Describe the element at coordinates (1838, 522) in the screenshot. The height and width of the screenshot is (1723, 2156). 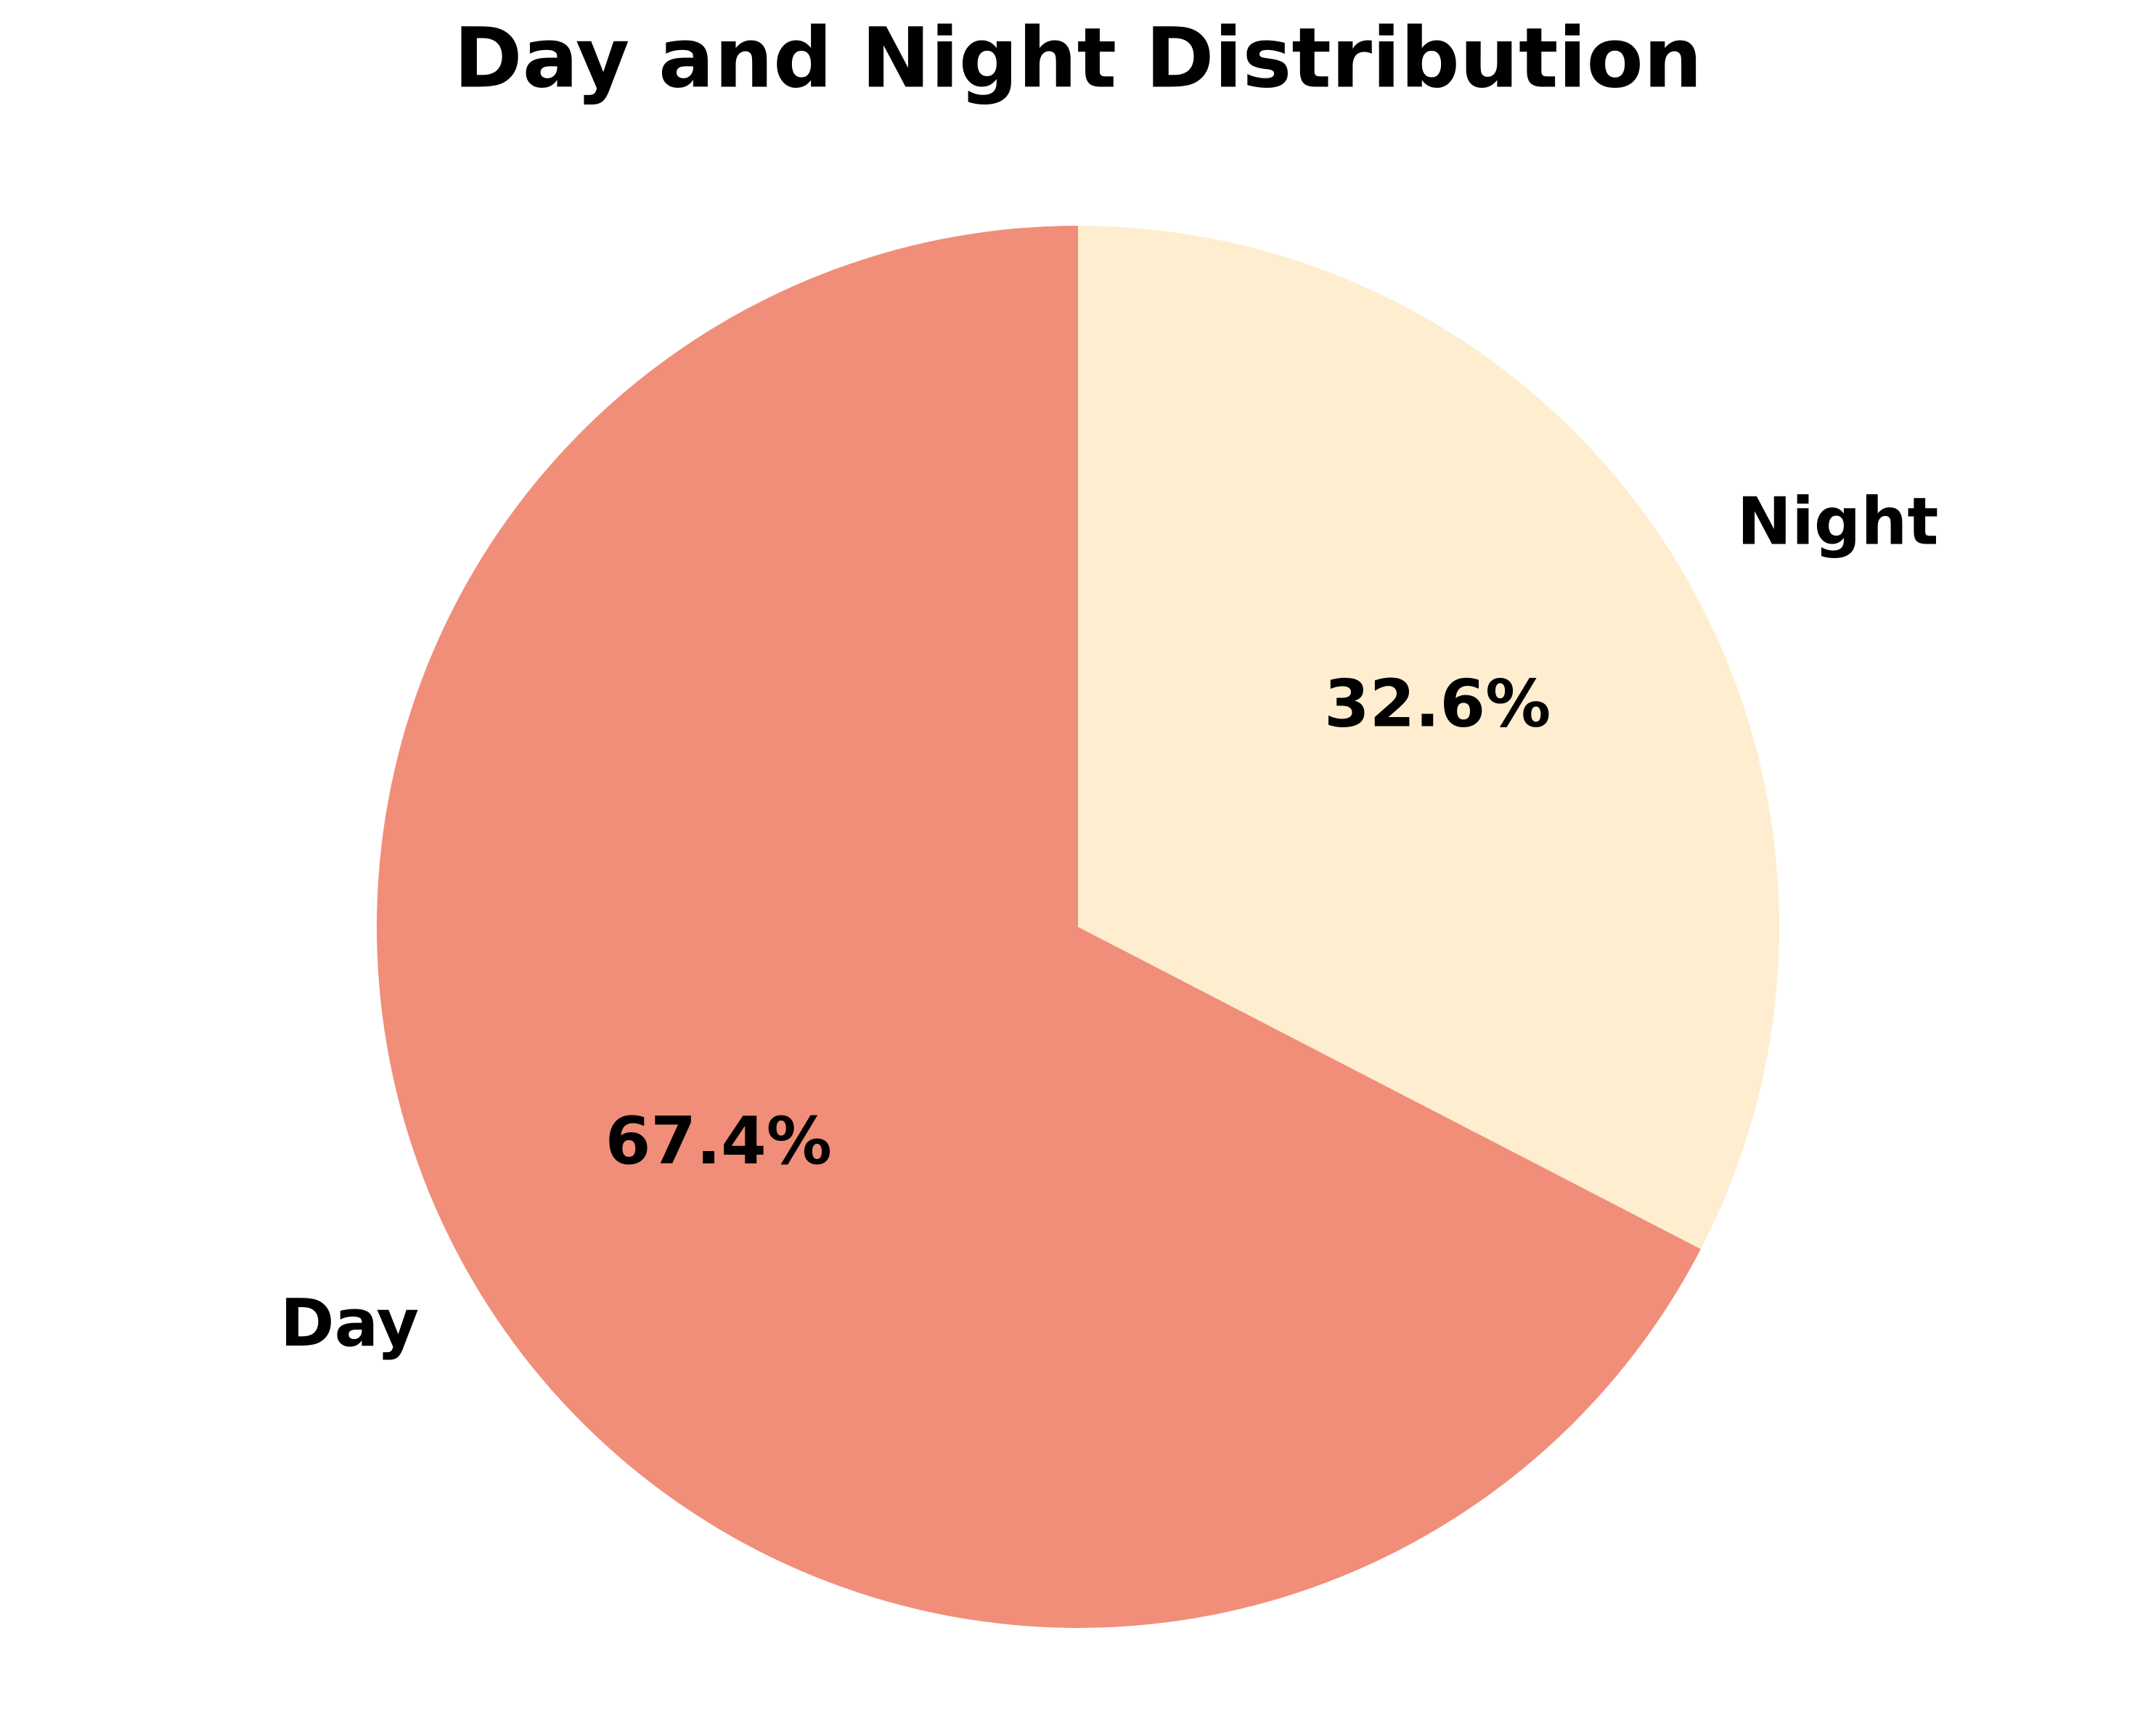
I see `slice-label: Night` at that location.